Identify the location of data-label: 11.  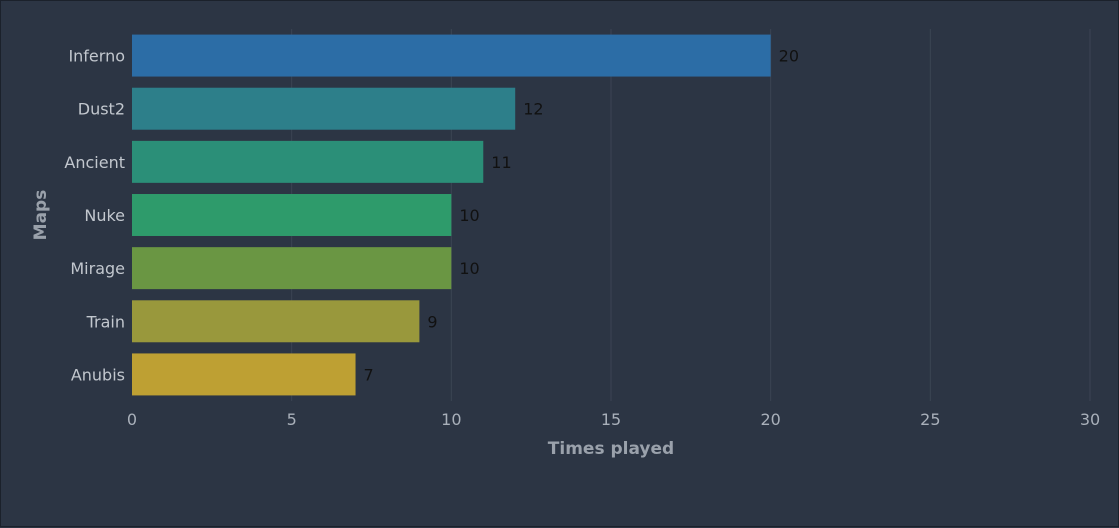
(501, 162).